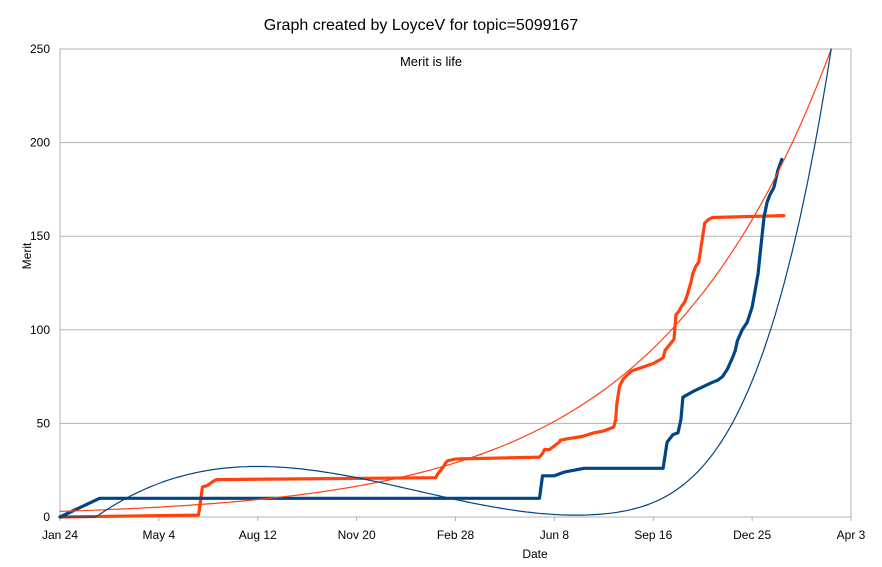  Describe the element at coordinates (431, 61) in the screenshot. I see `chart-subtitle: Merit is life` at that location.